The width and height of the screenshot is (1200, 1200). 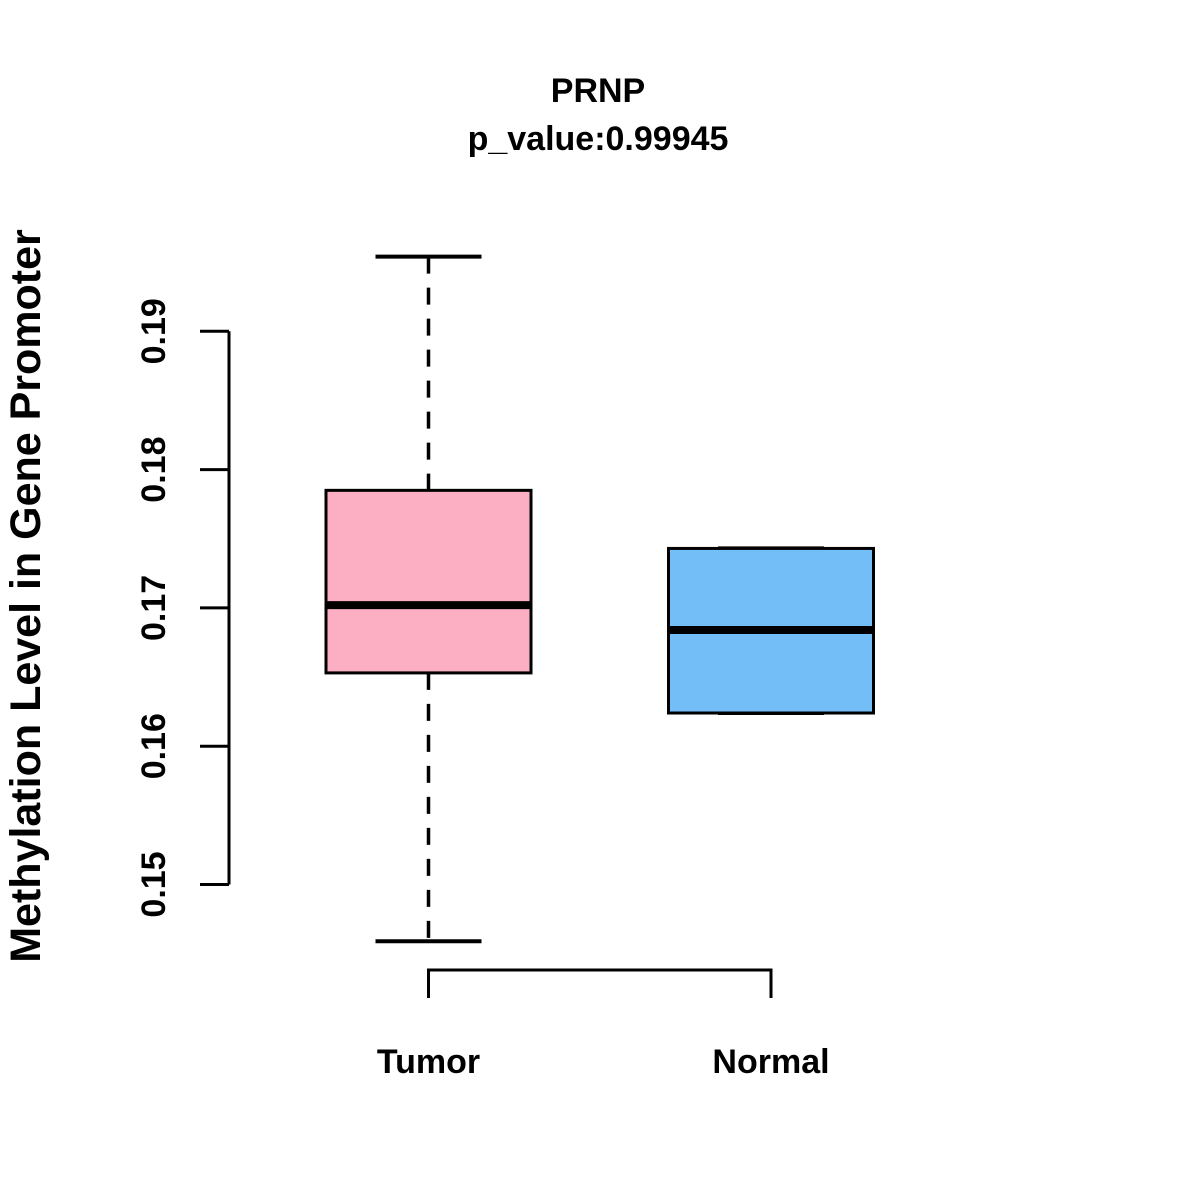 I want to click on chart-subtitle: p_value:0.99945, so click(x=598, y=139).